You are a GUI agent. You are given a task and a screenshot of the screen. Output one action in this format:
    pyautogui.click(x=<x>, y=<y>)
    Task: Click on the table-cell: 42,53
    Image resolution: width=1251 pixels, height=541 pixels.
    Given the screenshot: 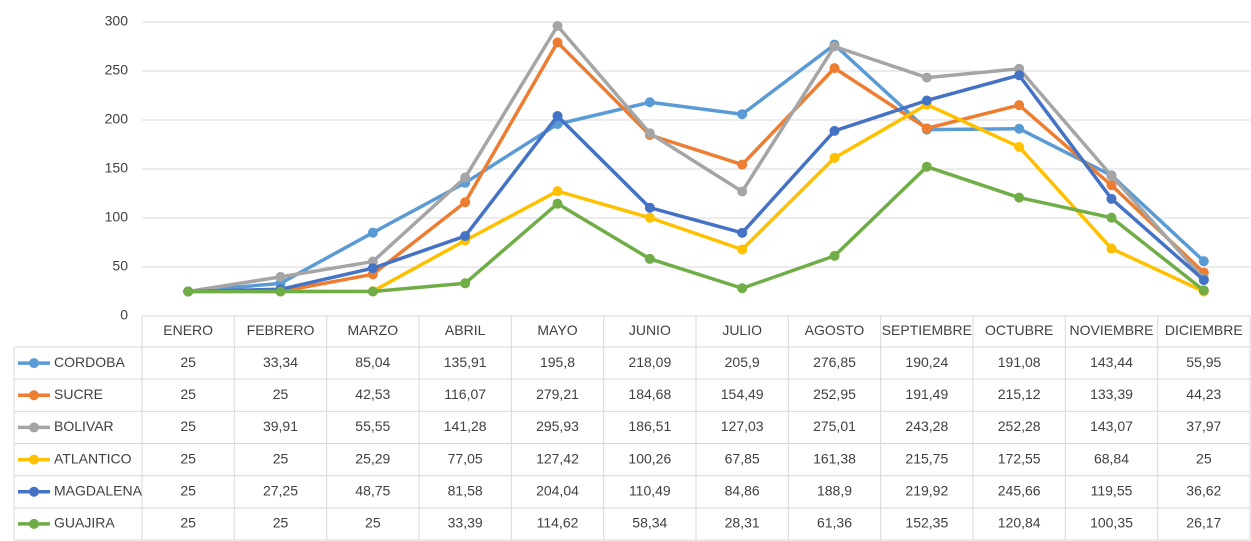 What is the action you would take?
    pyautogui.click(x=372, y=394)
    